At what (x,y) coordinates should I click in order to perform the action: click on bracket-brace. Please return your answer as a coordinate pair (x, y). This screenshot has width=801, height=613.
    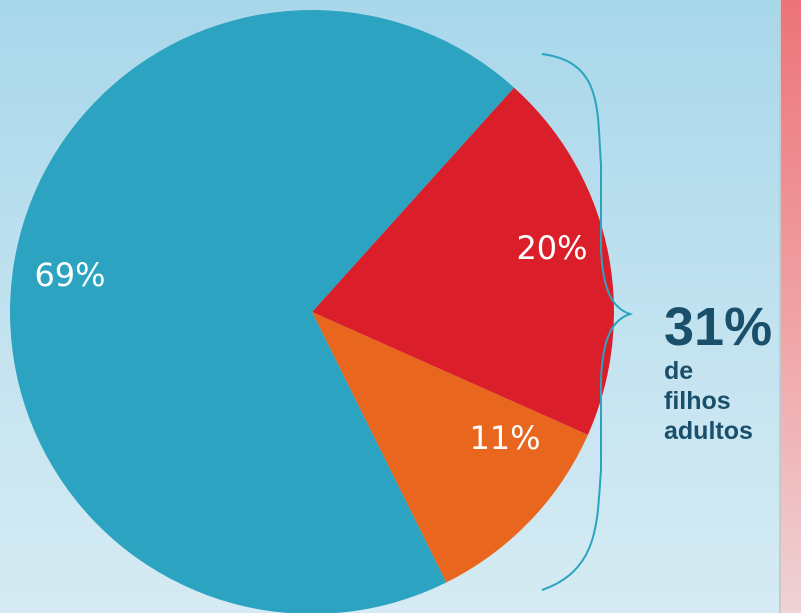
    Looking at the image, I should click on (587, 322).